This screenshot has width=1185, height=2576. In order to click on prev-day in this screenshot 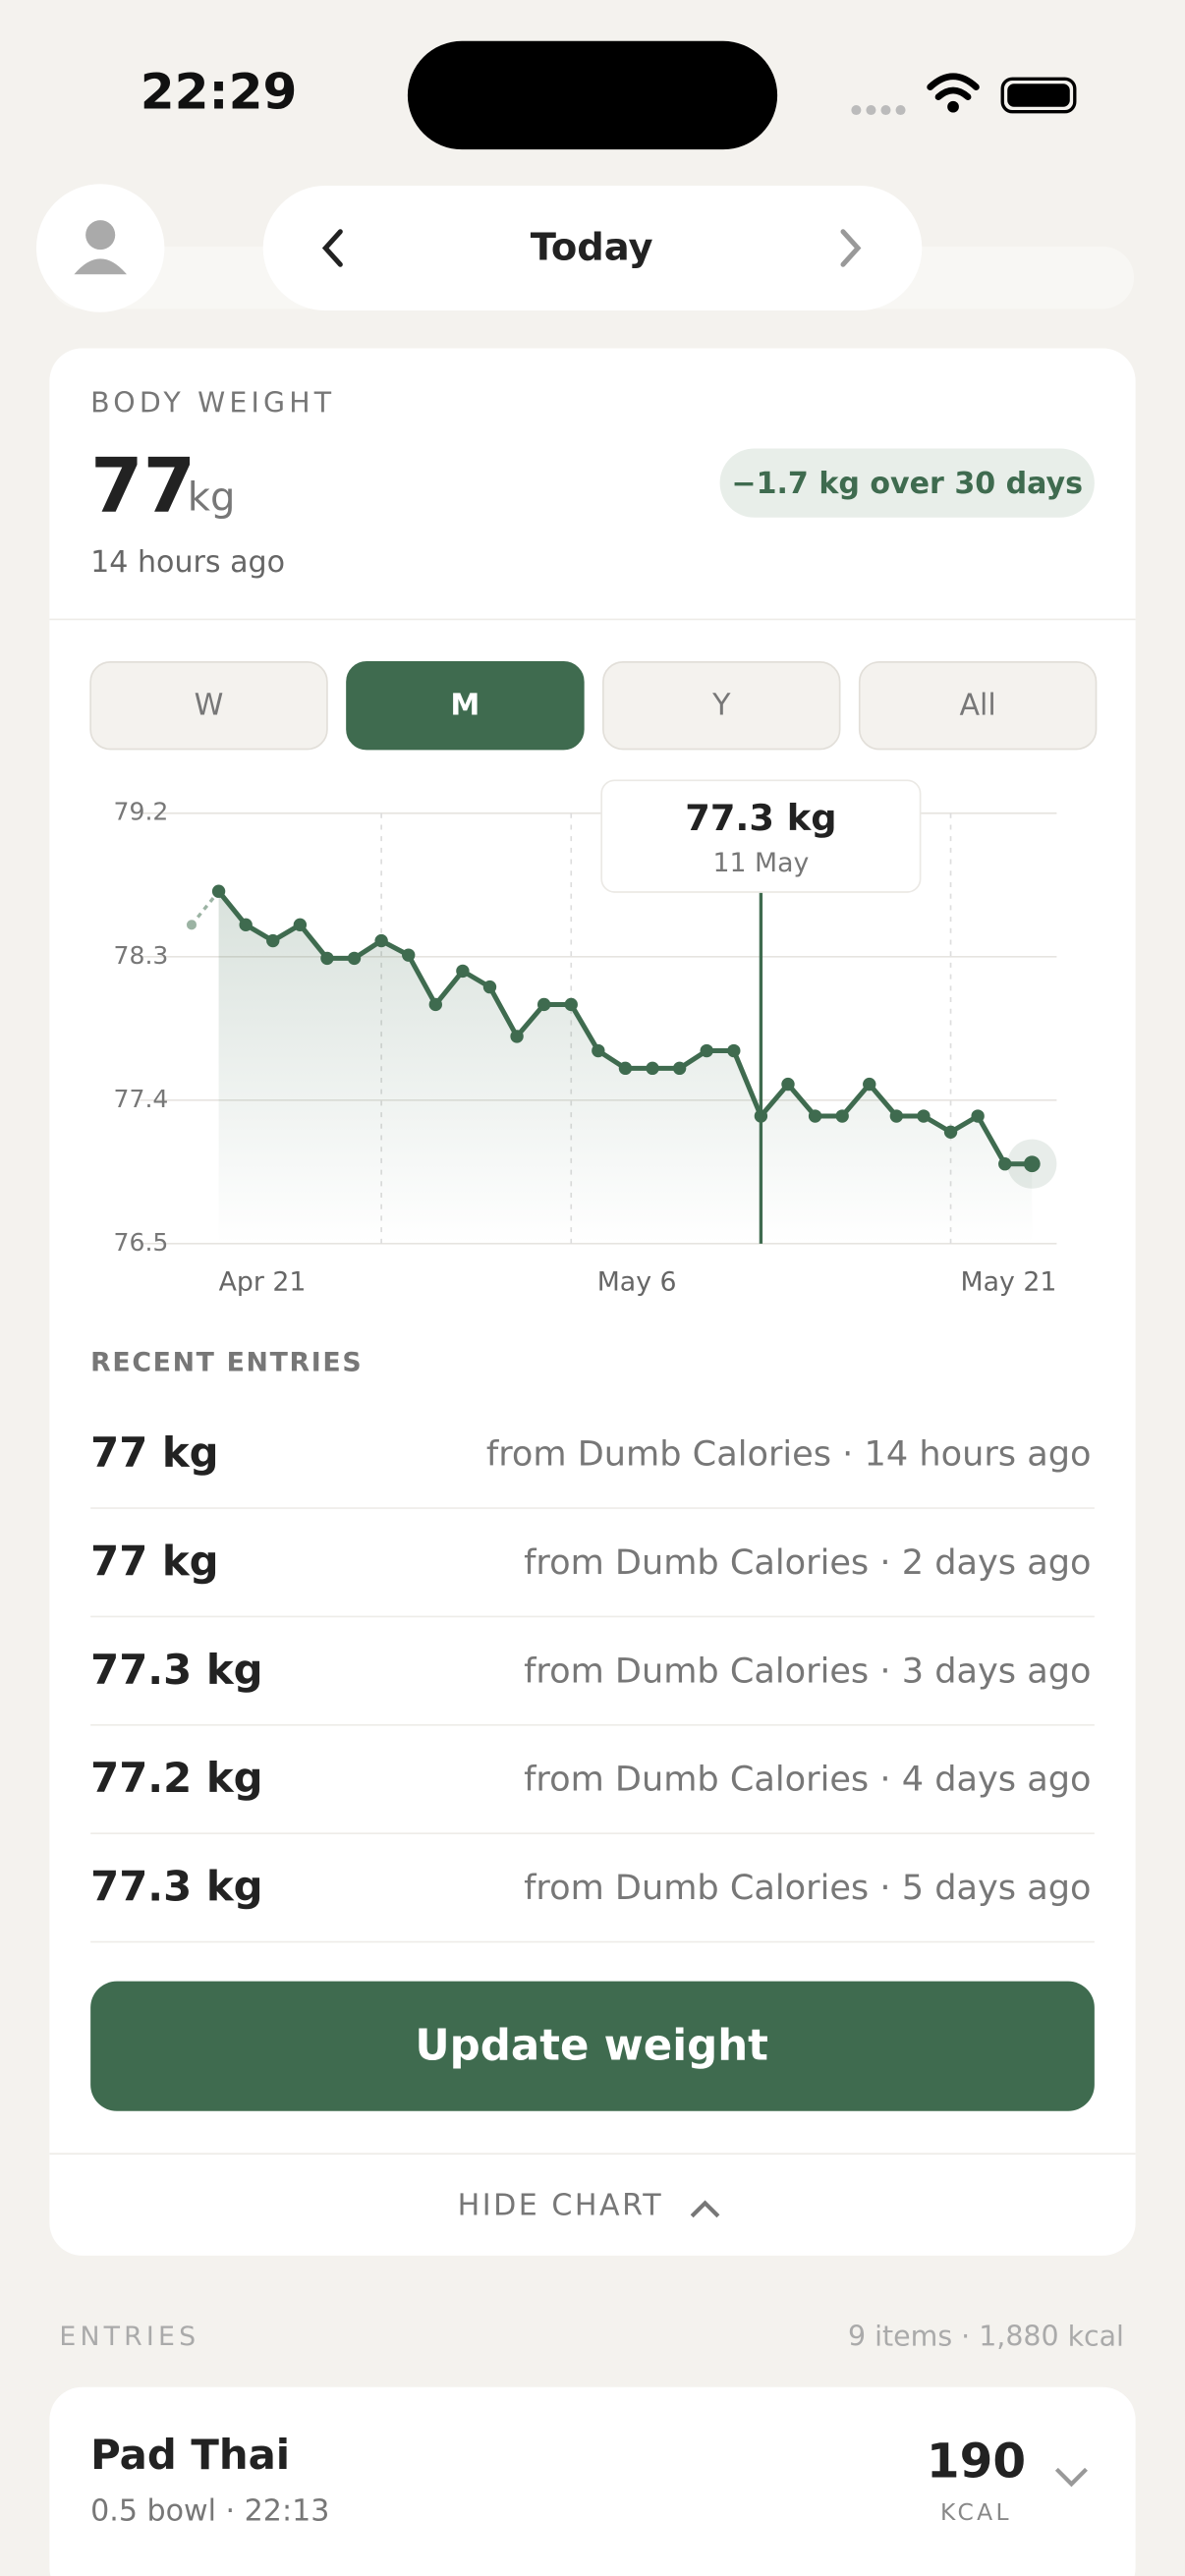, I will do `click(332, 248)`.